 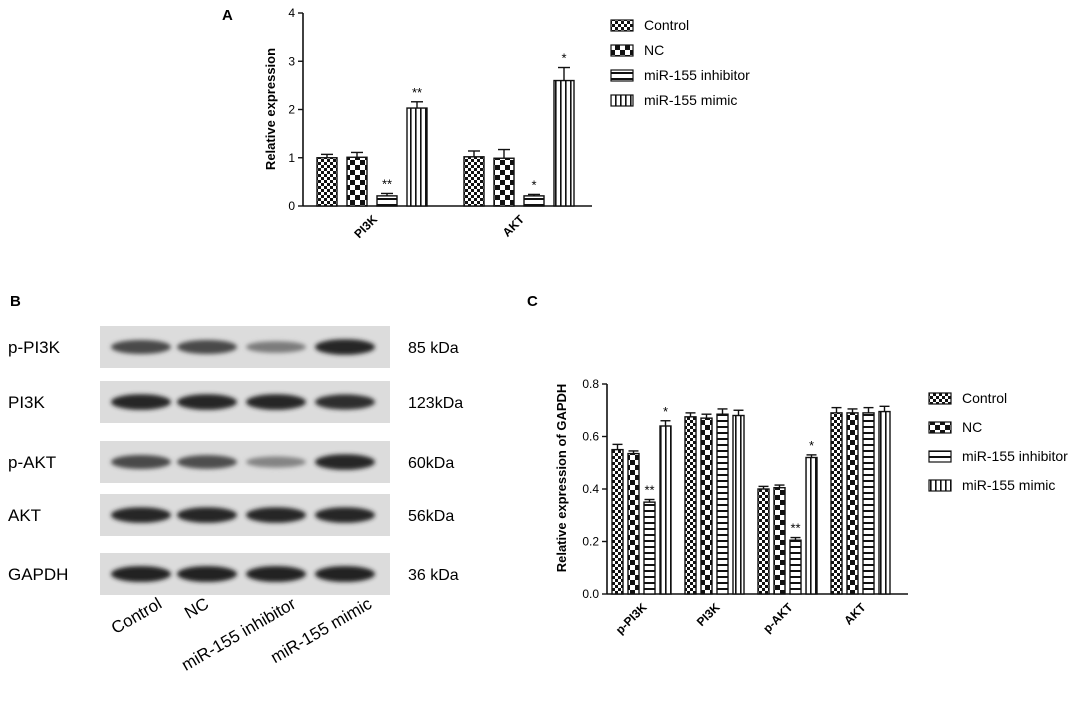 What do you see at coordinates (984, 398) in the screenshot?
I see `panel-c-legend-label: Control` at bounding box center [984, 398].